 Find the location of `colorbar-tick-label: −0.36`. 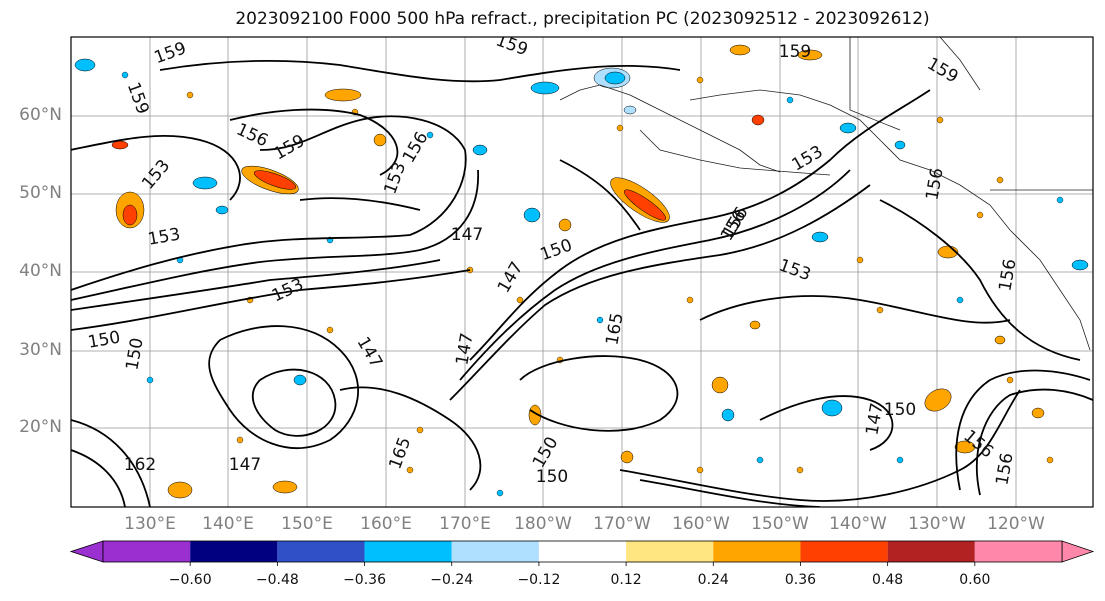

colorbar-tick-label: −0.36 is located at coordinates (364, 580).